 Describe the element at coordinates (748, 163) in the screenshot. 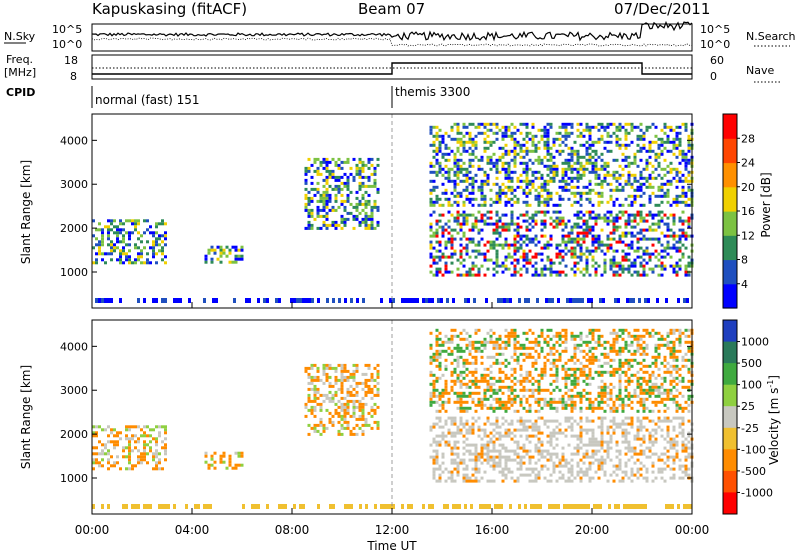

I see `power-colorbar-tick-label-1: 24` at that location.